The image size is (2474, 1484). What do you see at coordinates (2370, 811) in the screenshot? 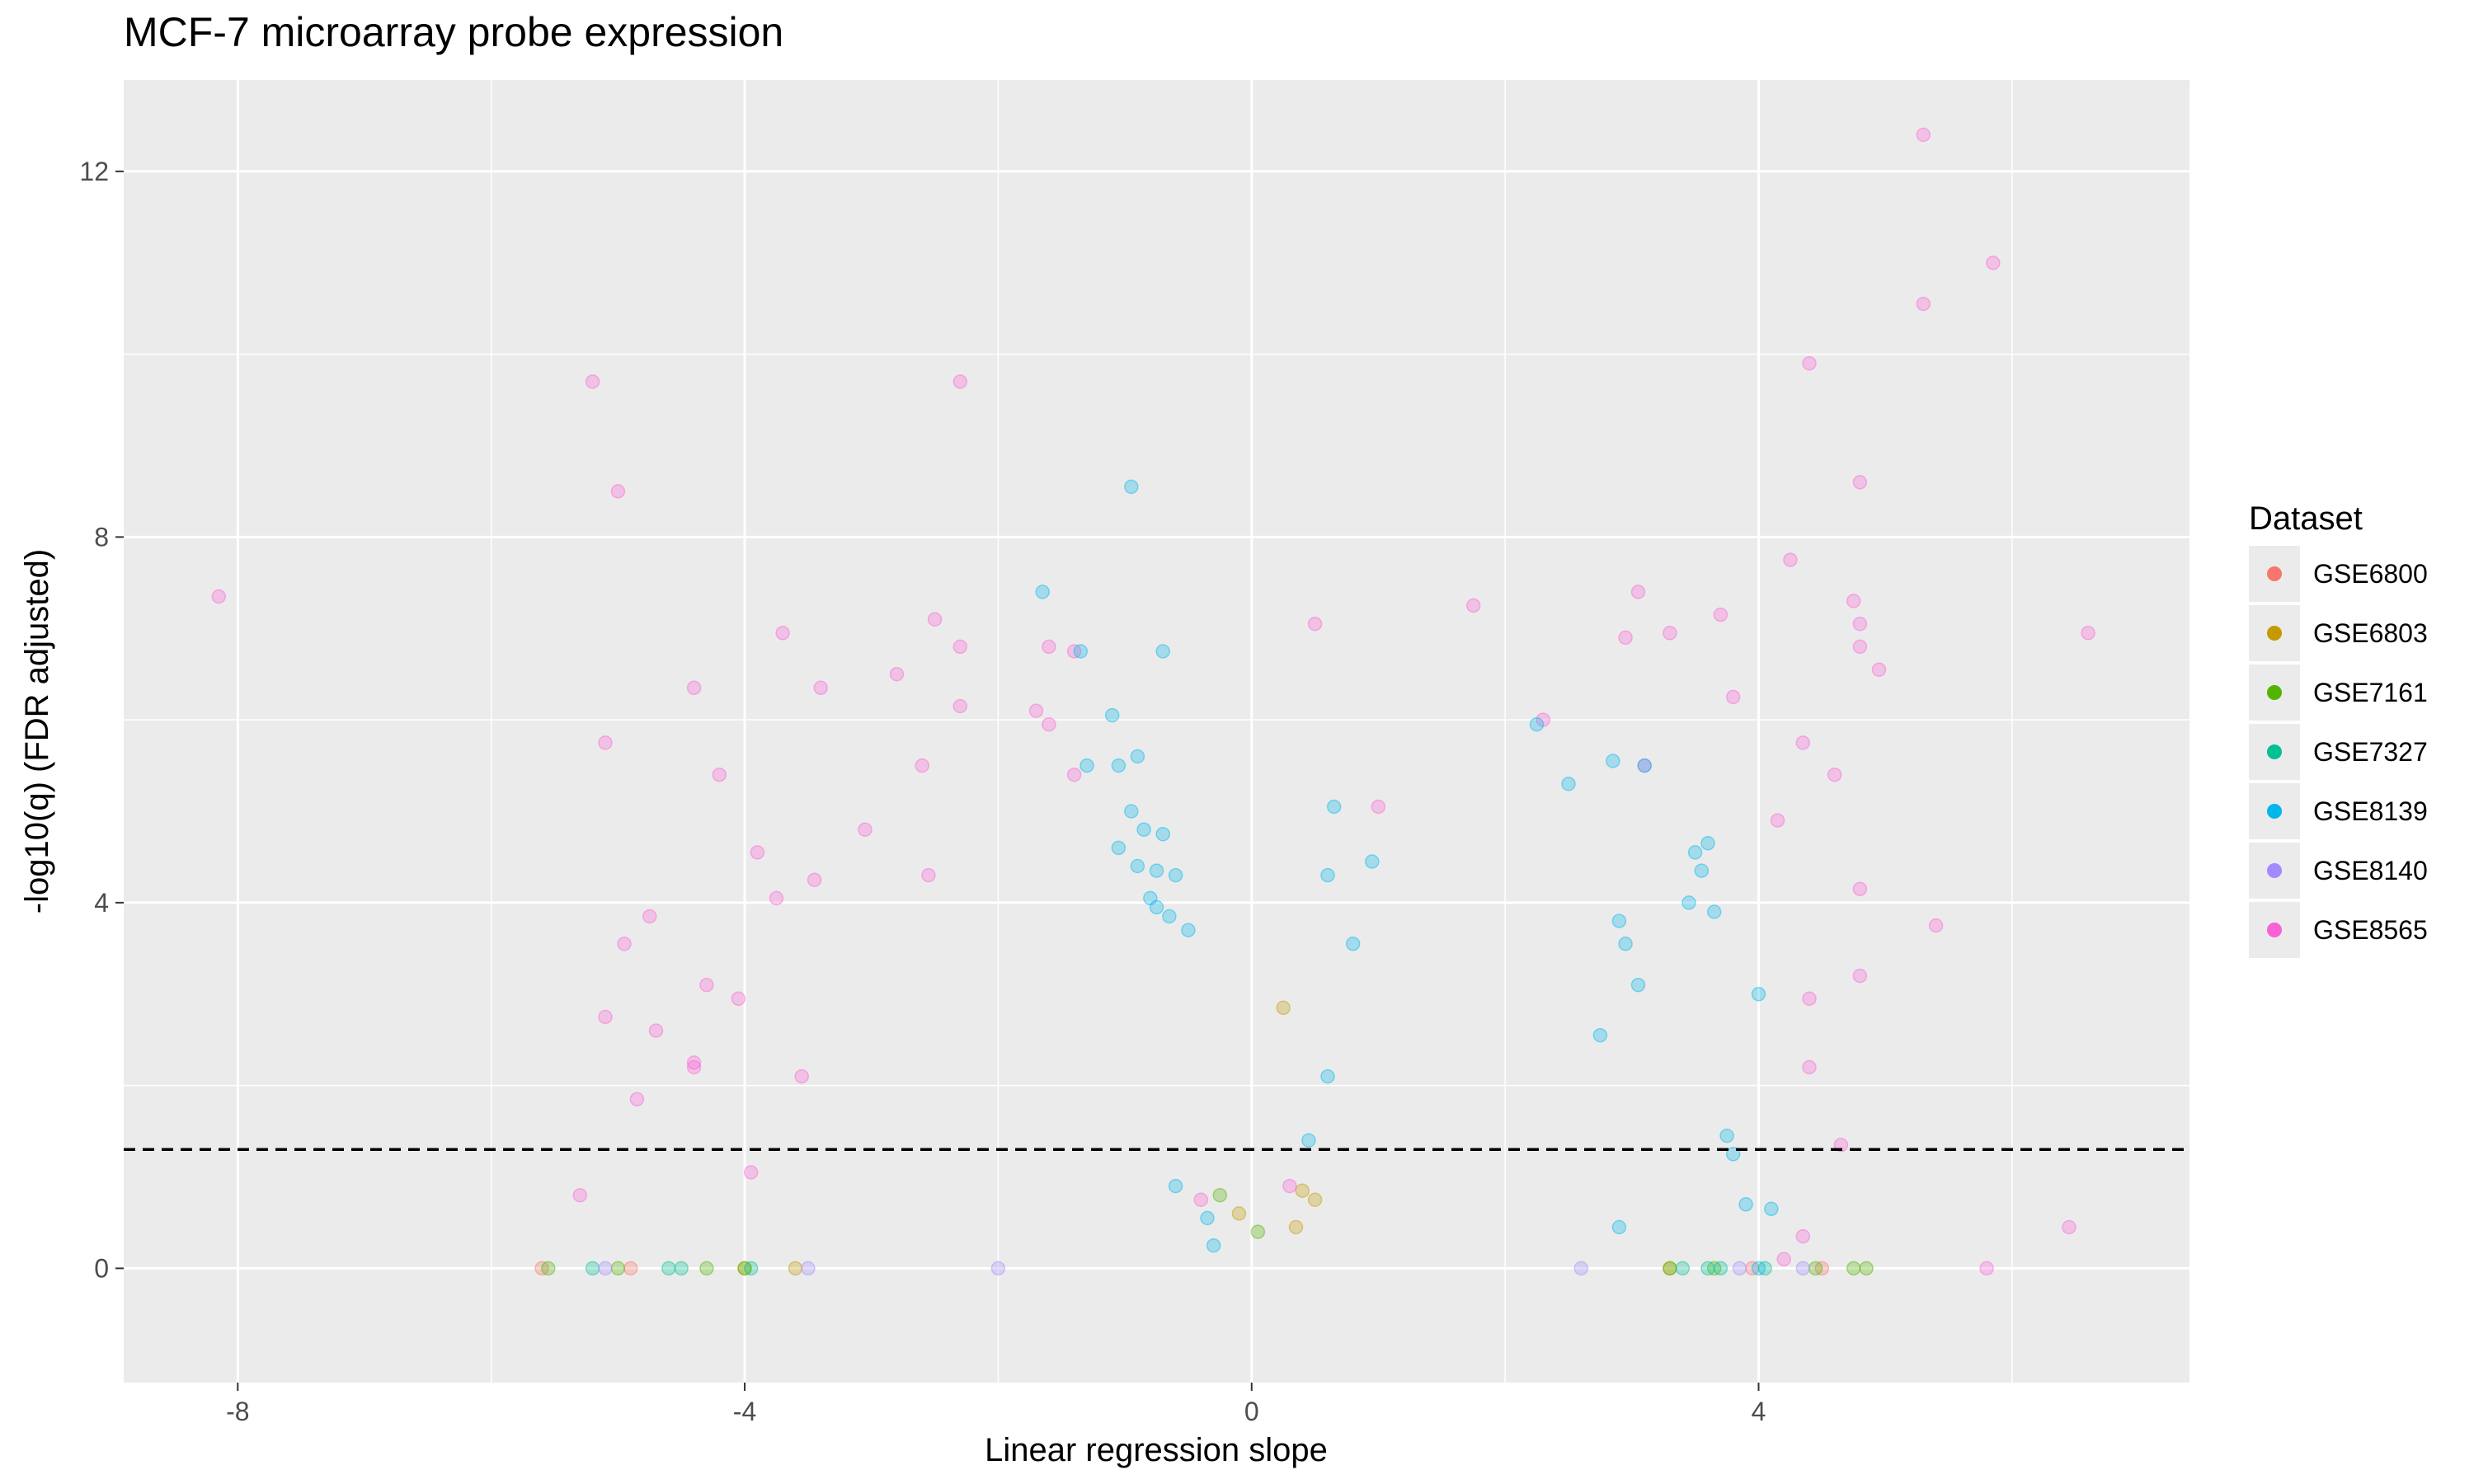
I see `legend-entry-label: GSE8139` at bounding box center [2370, 811].